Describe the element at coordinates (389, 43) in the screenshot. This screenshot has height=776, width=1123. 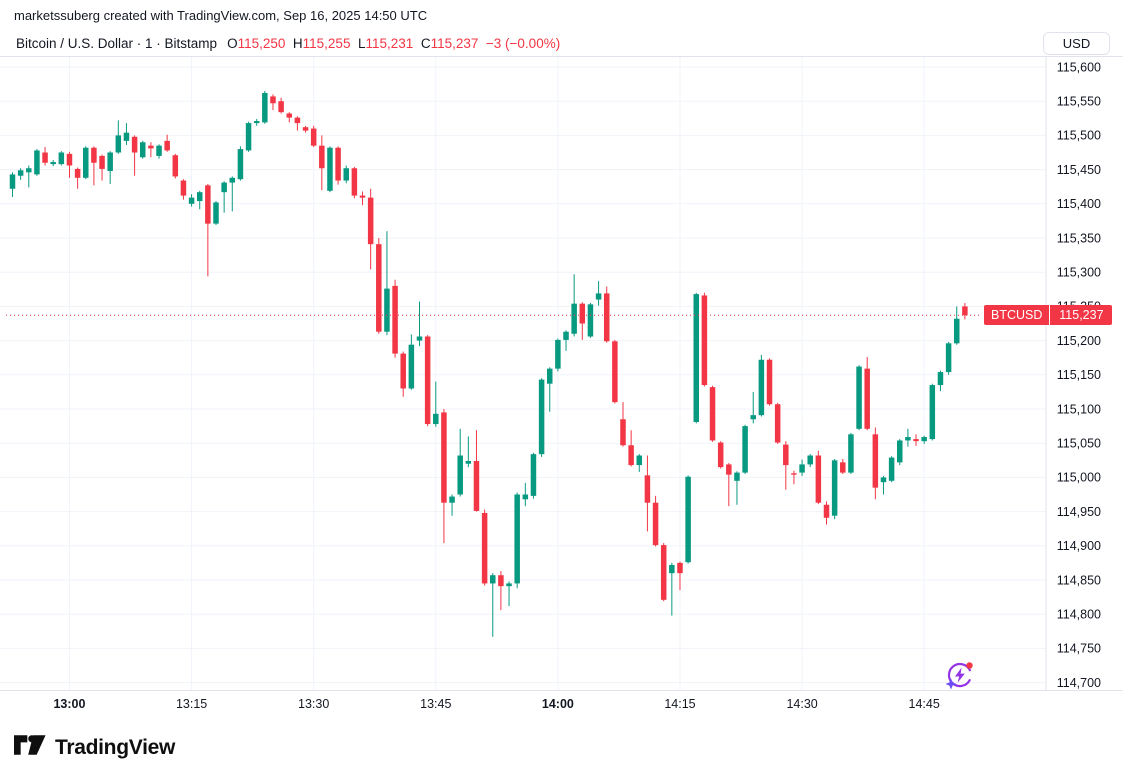
I see `low-value: 115,231` at that location.